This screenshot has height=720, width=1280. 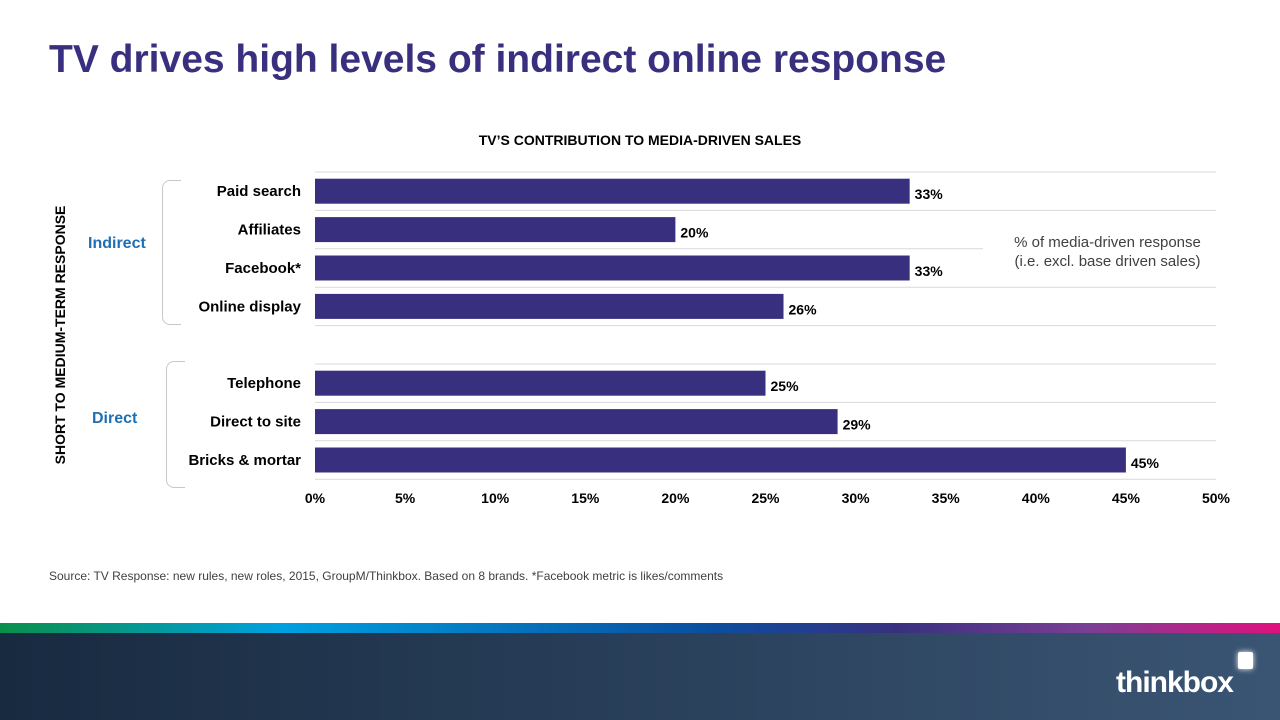 I want to click on category-label: Direct to site, so click(x=255, y=422).